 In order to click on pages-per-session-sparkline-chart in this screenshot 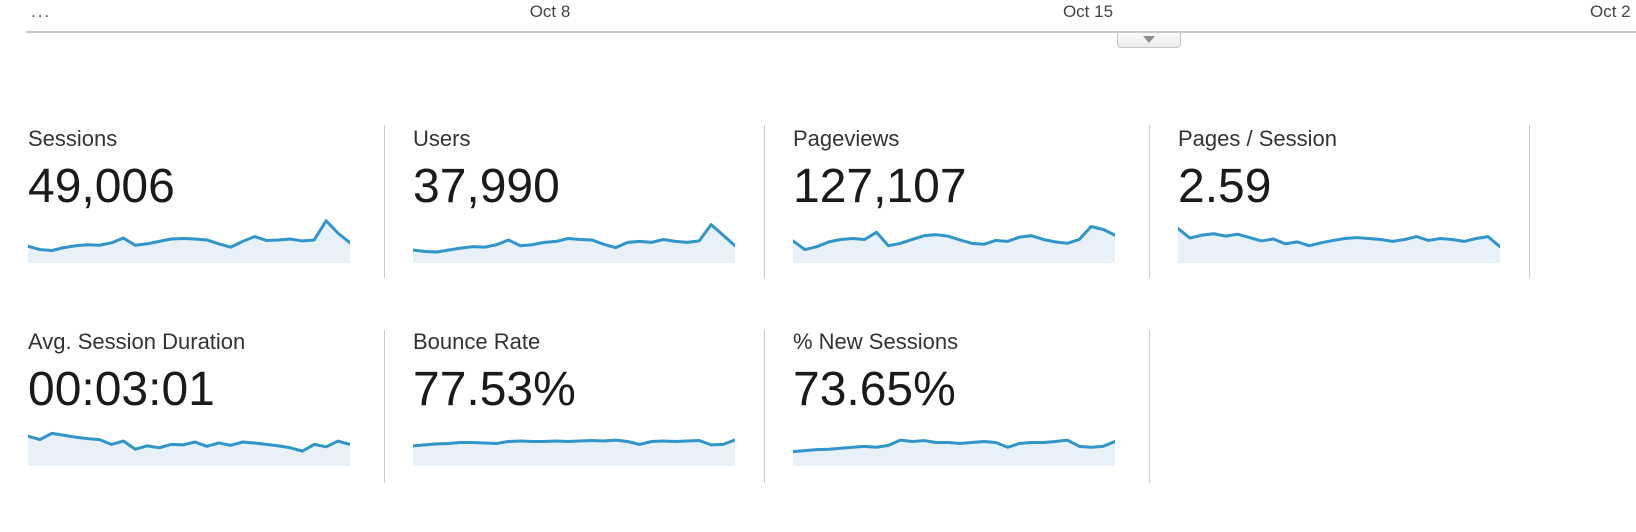, I will do `click(1339, 239)`.